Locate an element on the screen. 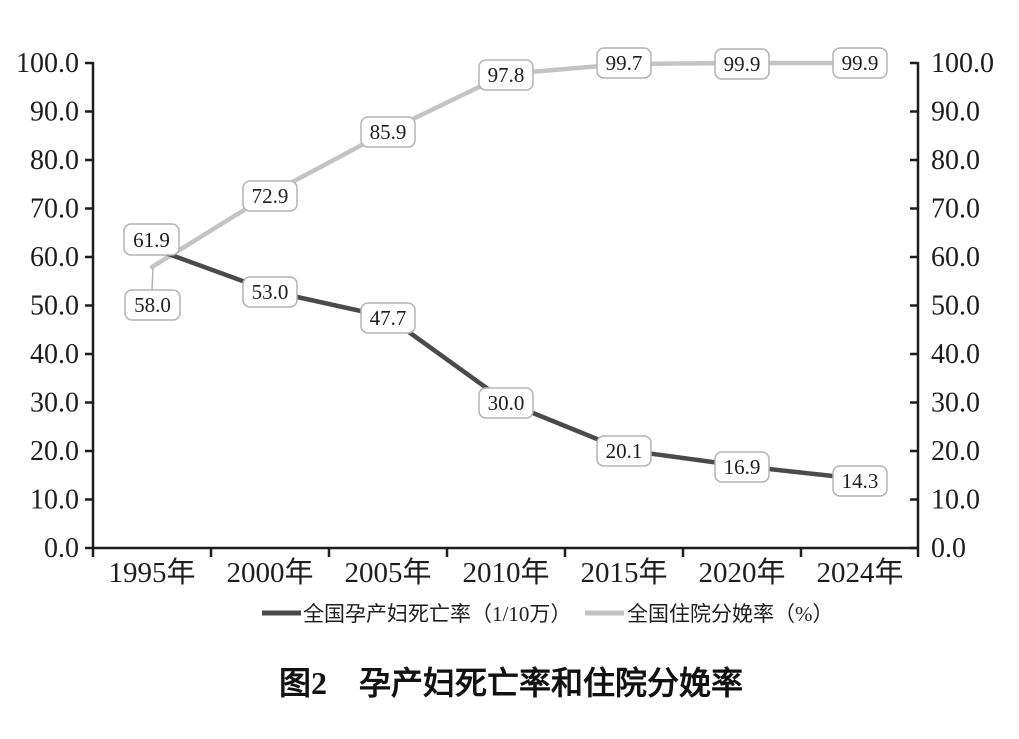  data-label: 47.7 is located at coordinates (388, 318).